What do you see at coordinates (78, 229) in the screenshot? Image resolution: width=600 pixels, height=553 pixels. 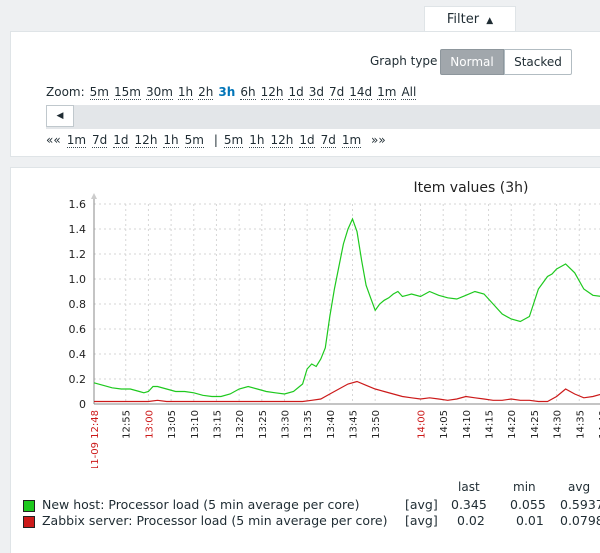 I see `y-tick-label: 1.4` at bounding box center [78, 229].